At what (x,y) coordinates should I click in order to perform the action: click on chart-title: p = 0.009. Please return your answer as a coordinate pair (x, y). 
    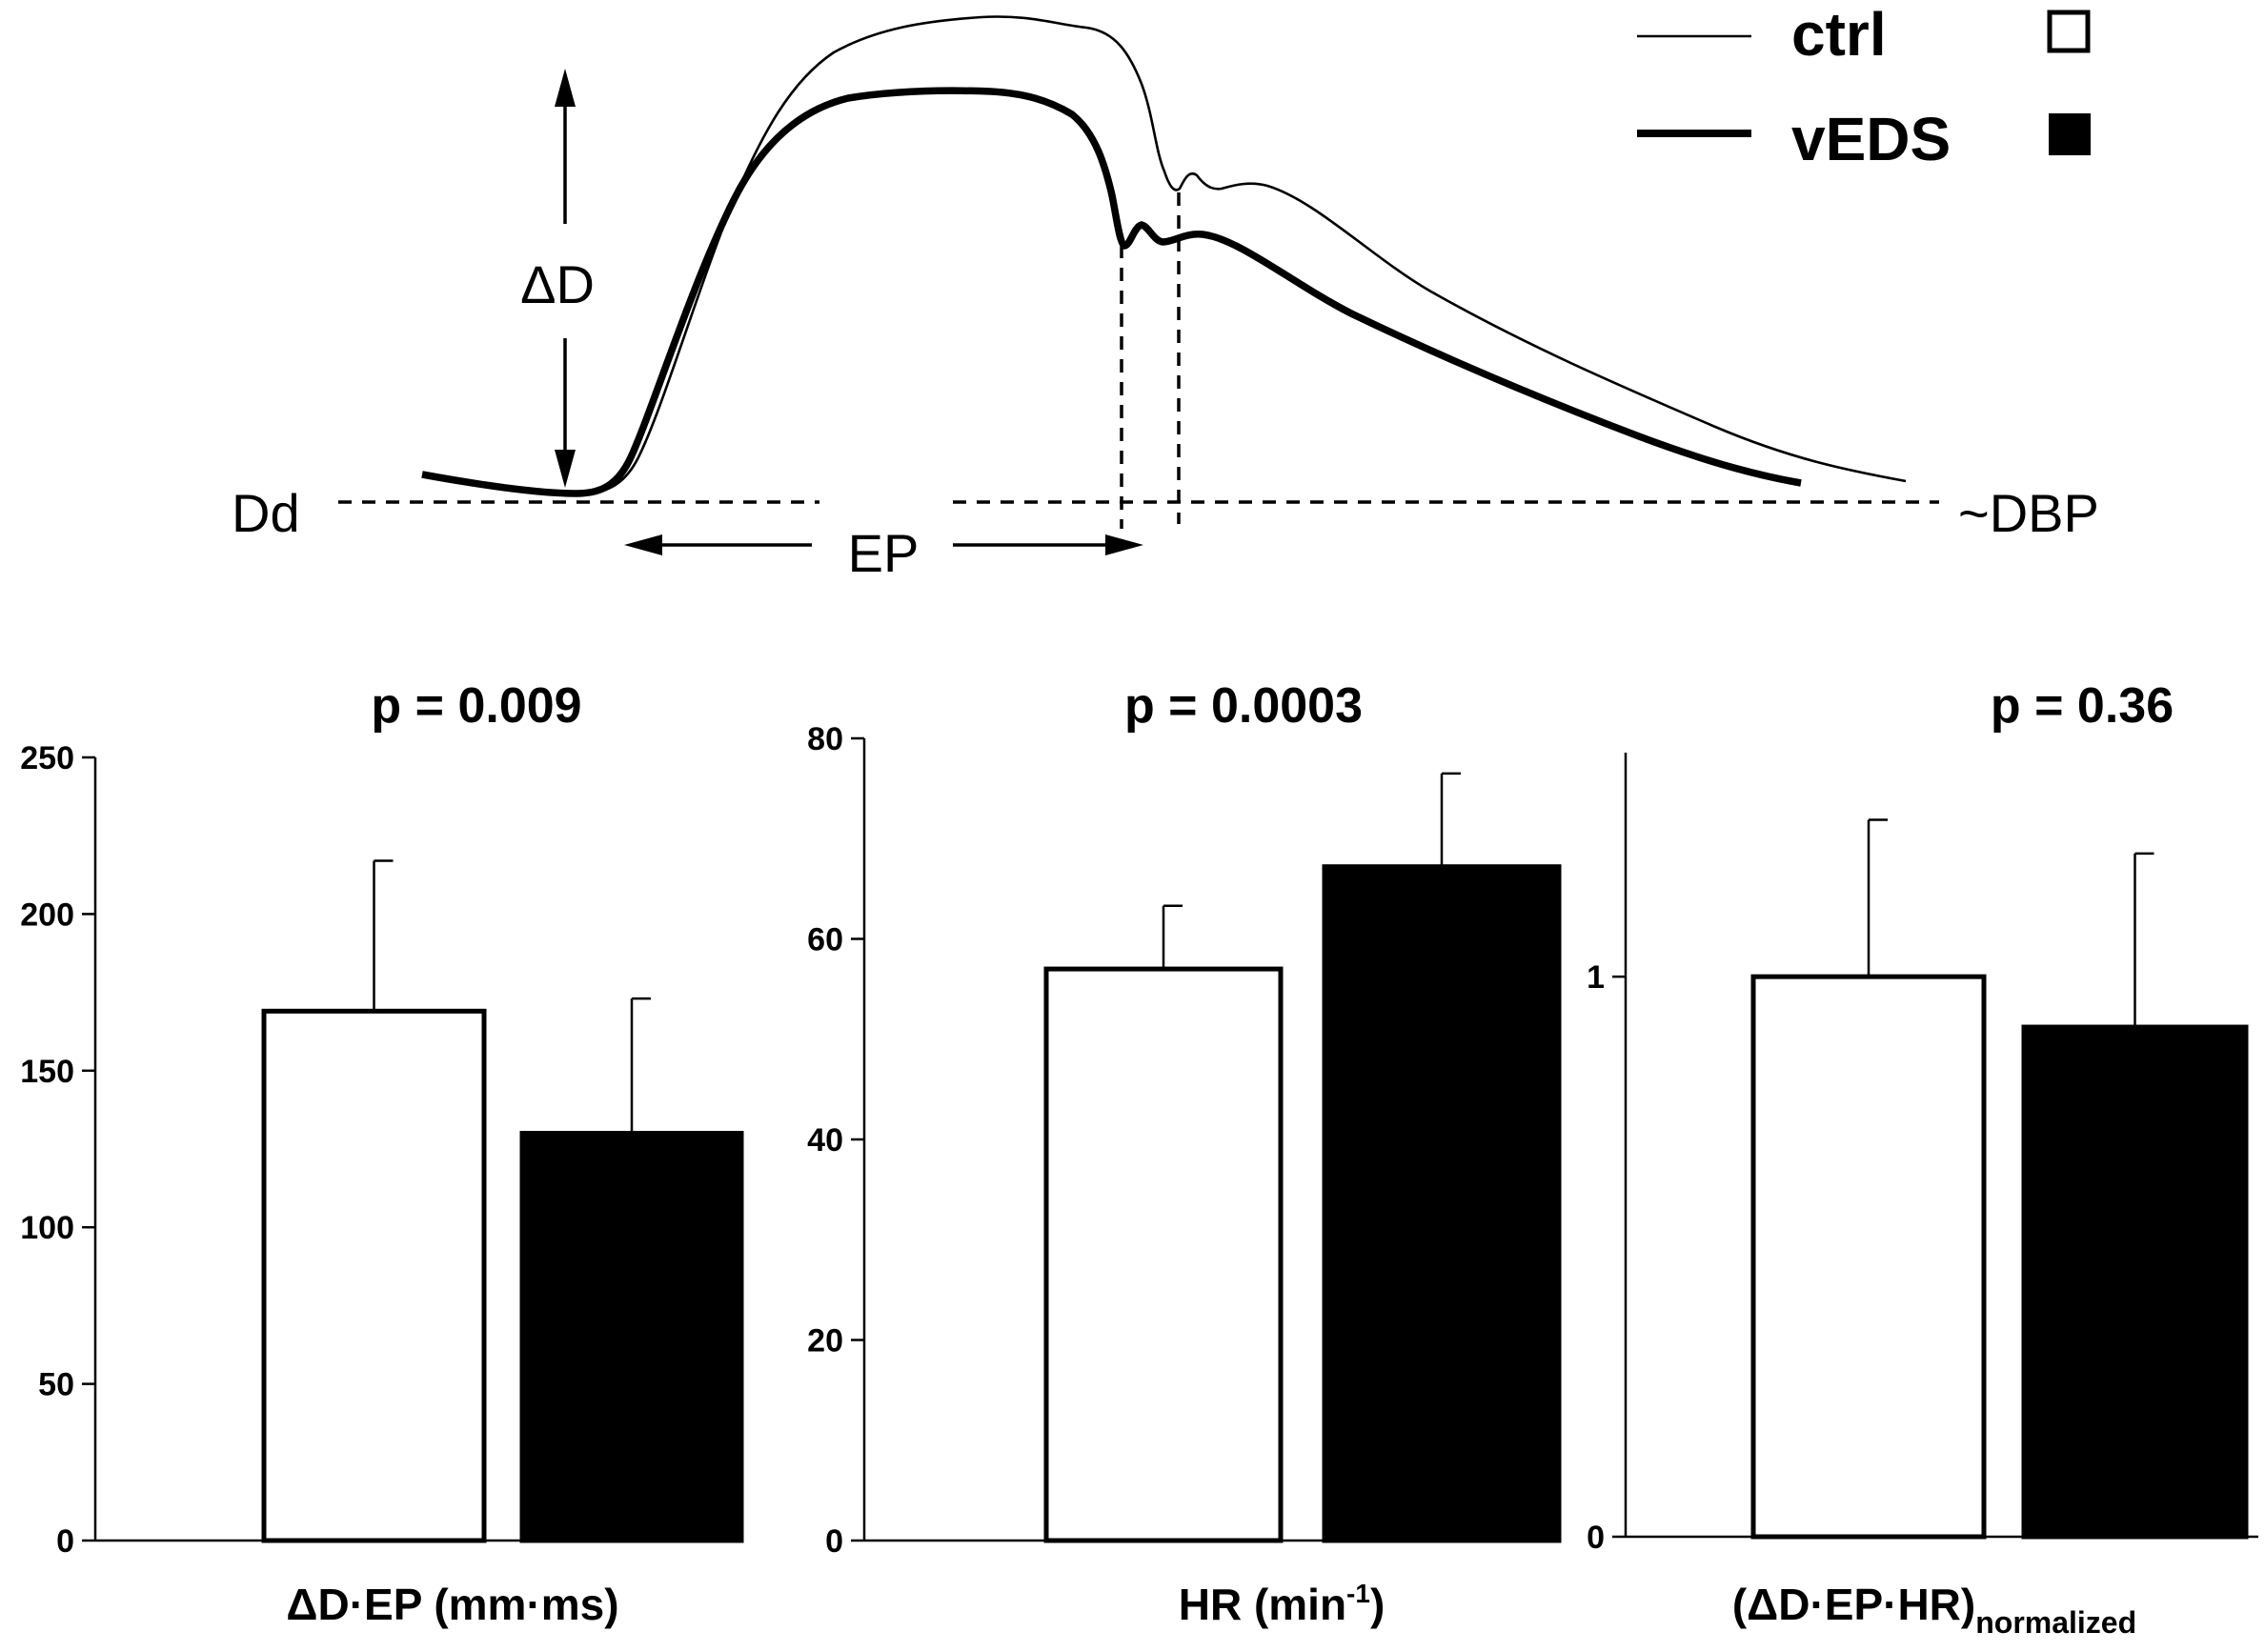
    Looking at the image, I should click on (476, 706).